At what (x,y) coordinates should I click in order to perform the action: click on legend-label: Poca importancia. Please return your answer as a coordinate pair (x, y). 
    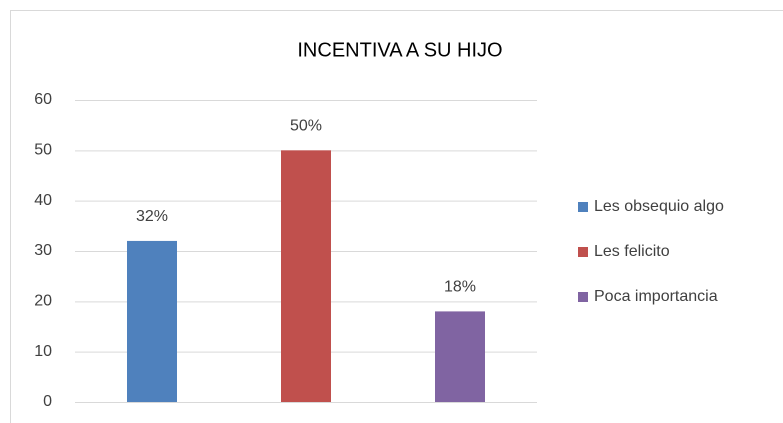
    Looking at the image, I should click on (656, 296).